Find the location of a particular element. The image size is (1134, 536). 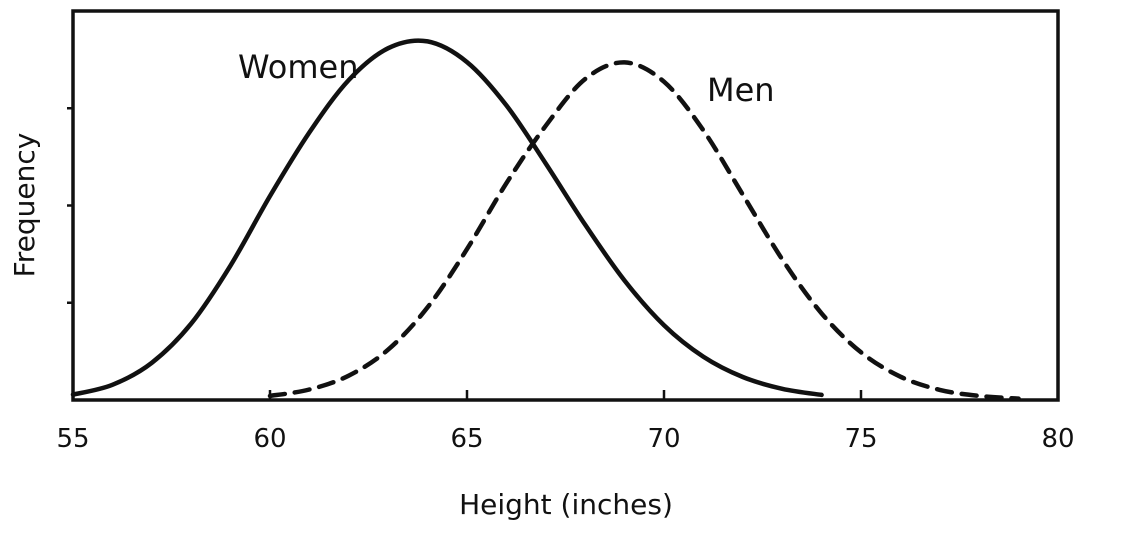

x-tick-label: 75 is located at coordinates (860, 439).